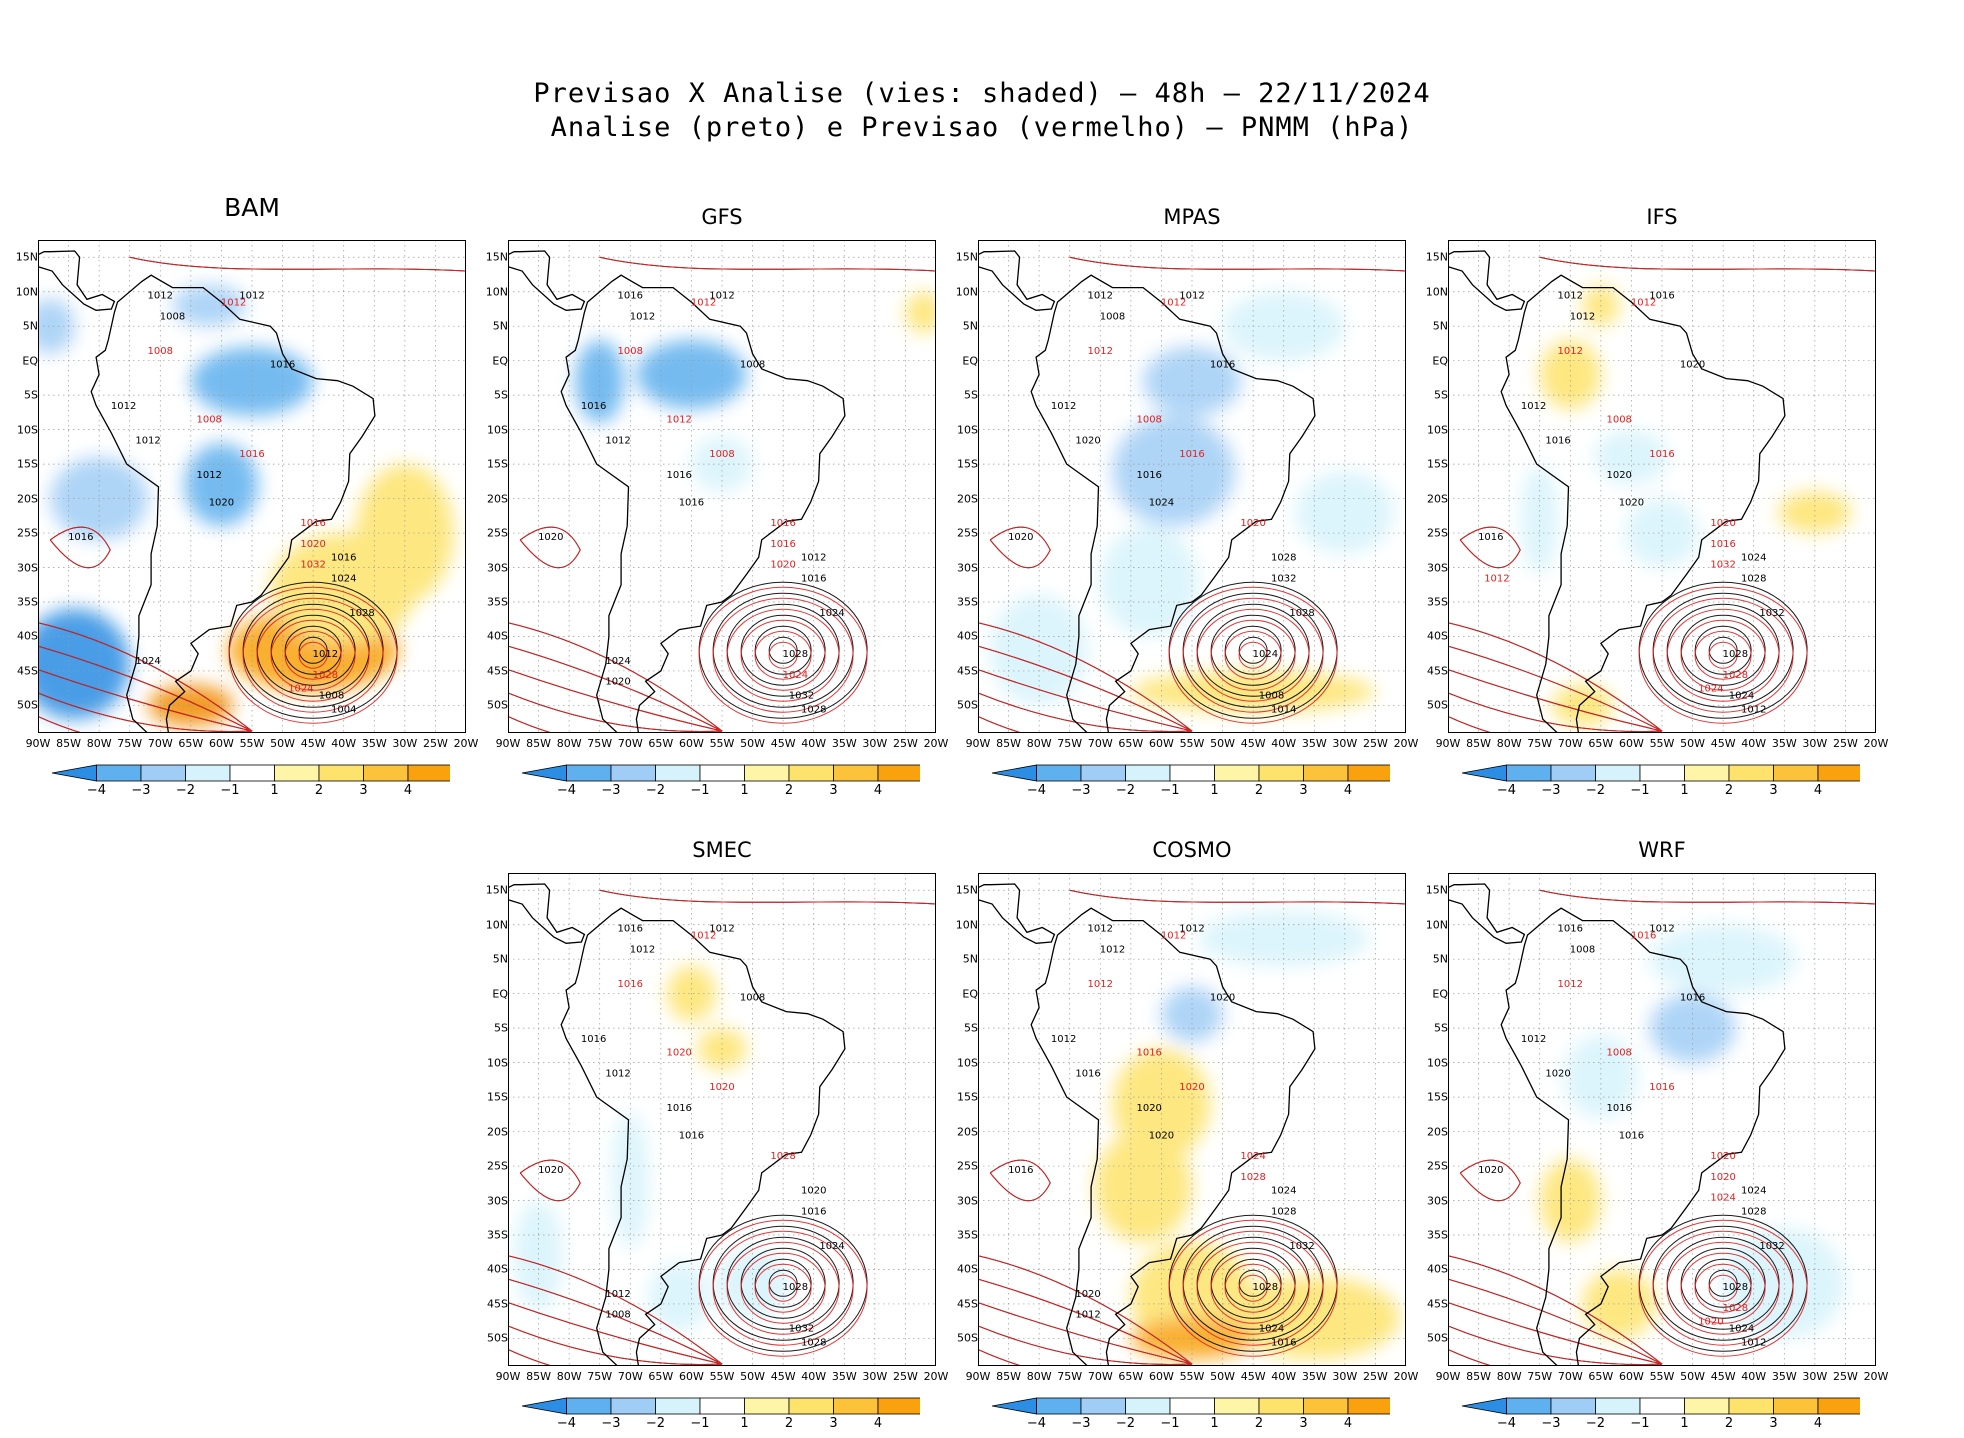  What do you see at coordinates (1876, 1376) in the screenshot?
I see `lon-tick-label: 20W` at bounding box center [1876, 1376].